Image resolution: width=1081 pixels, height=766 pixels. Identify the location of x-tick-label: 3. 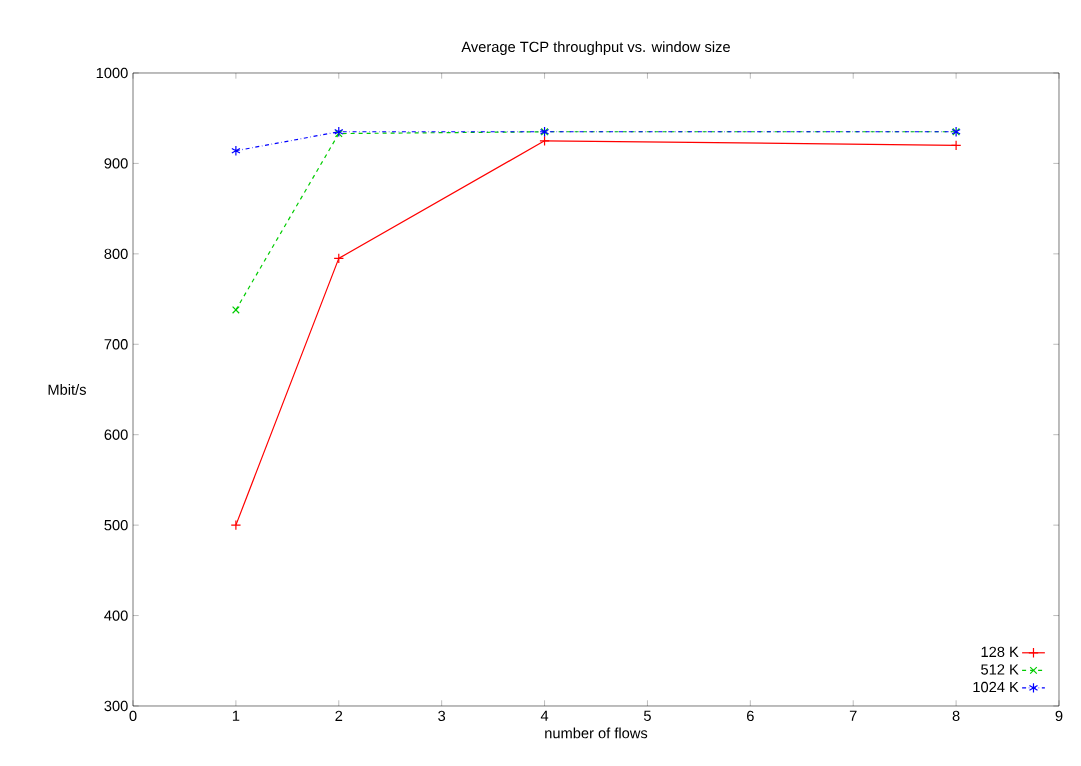
(442, 716).